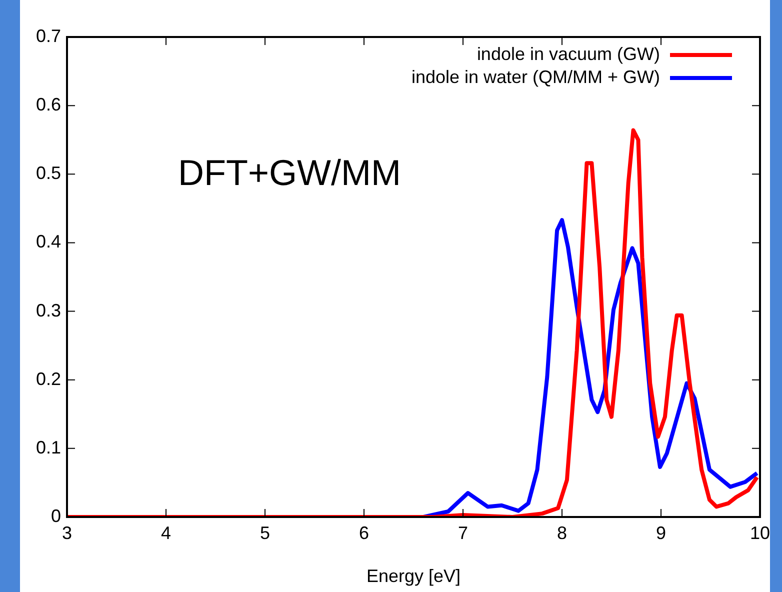 The height and width of the screenshot is (592, 782). I want to click on y-tick-label: 0.6, so click(48, 104).